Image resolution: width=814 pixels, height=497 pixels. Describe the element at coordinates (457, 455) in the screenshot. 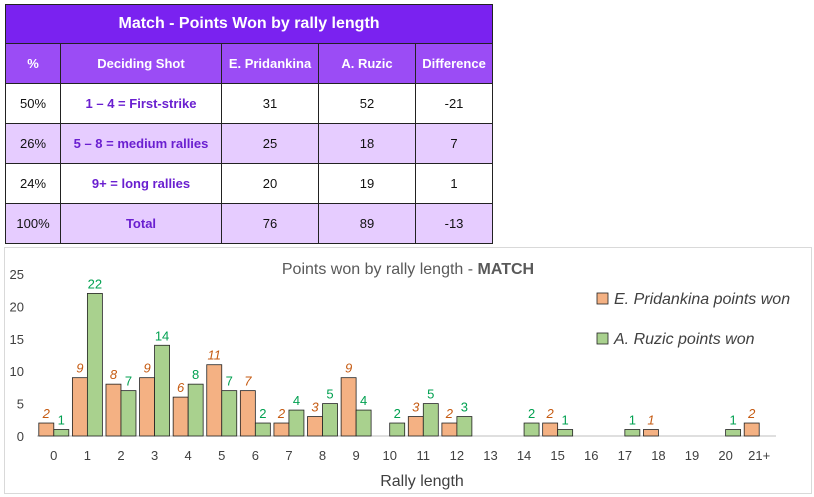

I see `x-tick-label: 12` at that location.